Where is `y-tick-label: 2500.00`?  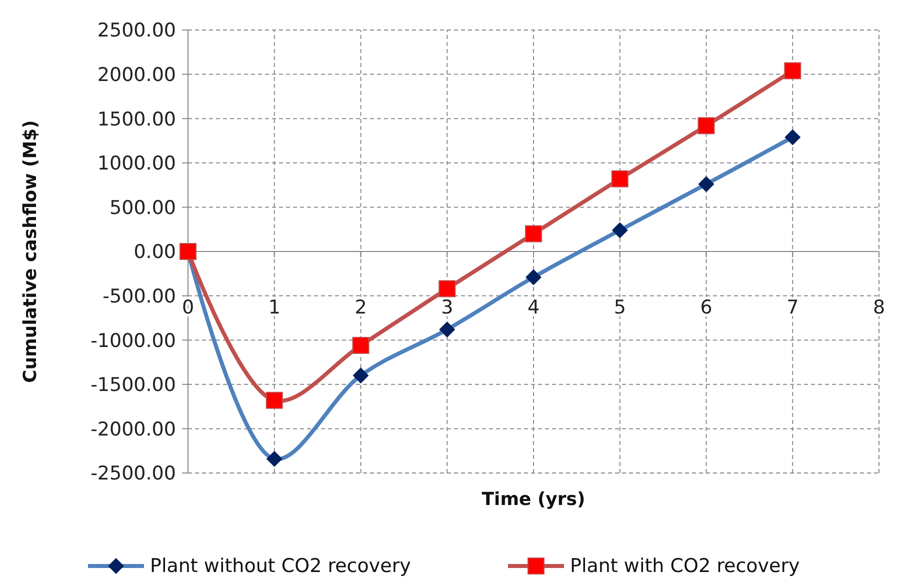
y-tick-label: 2500.00 is located at coordinates (136, 31).